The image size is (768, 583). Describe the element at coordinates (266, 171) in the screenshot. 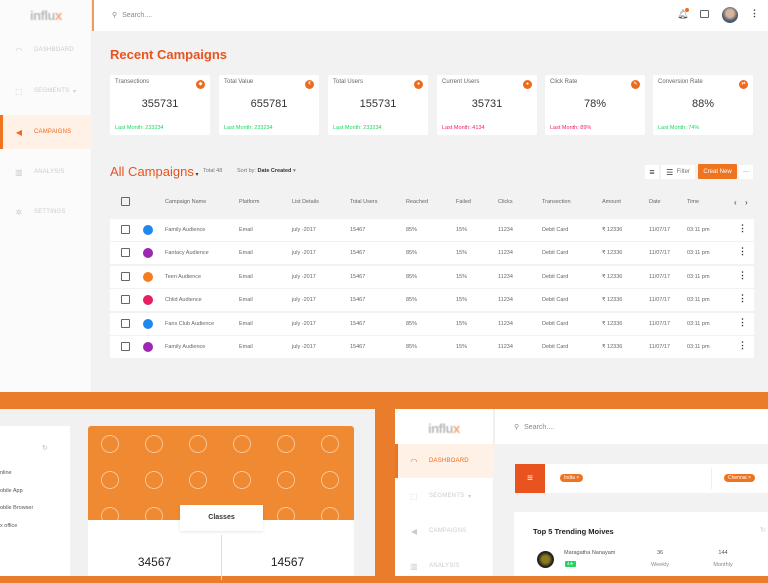

I see `sort-dropdown: Sort by: Date Created ▾` at that location.